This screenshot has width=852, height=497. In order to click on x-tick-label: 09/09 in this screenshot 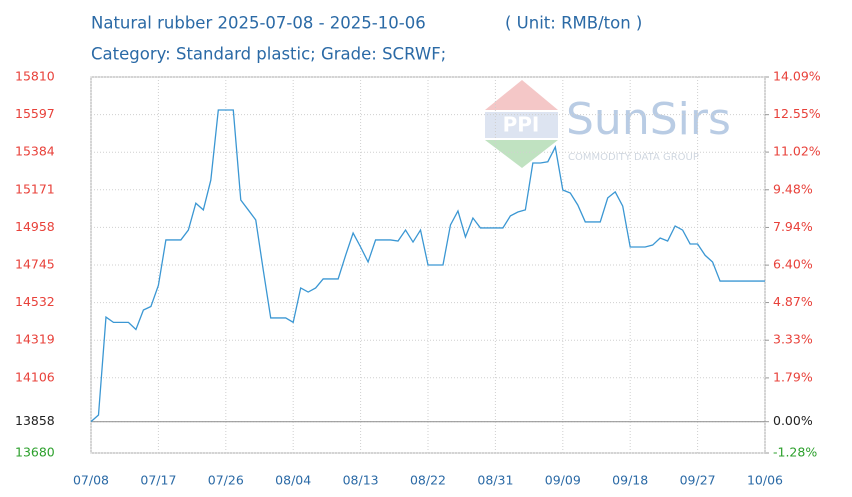, I will do `click(563, 480)`.